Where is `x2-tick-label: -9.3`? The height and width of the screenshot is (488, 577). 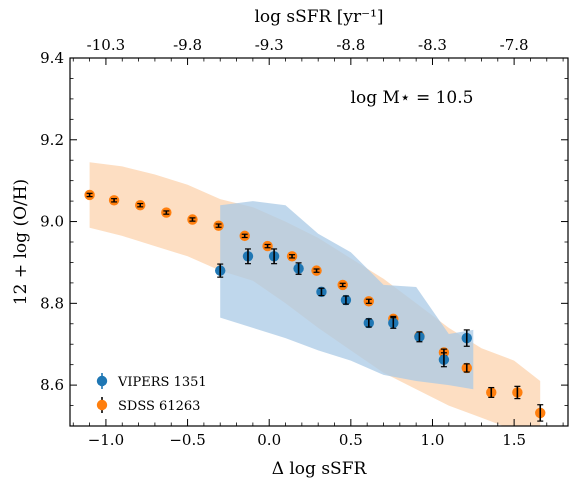 x2-tick-label: -9.3 is located at coordinates (269, 45).